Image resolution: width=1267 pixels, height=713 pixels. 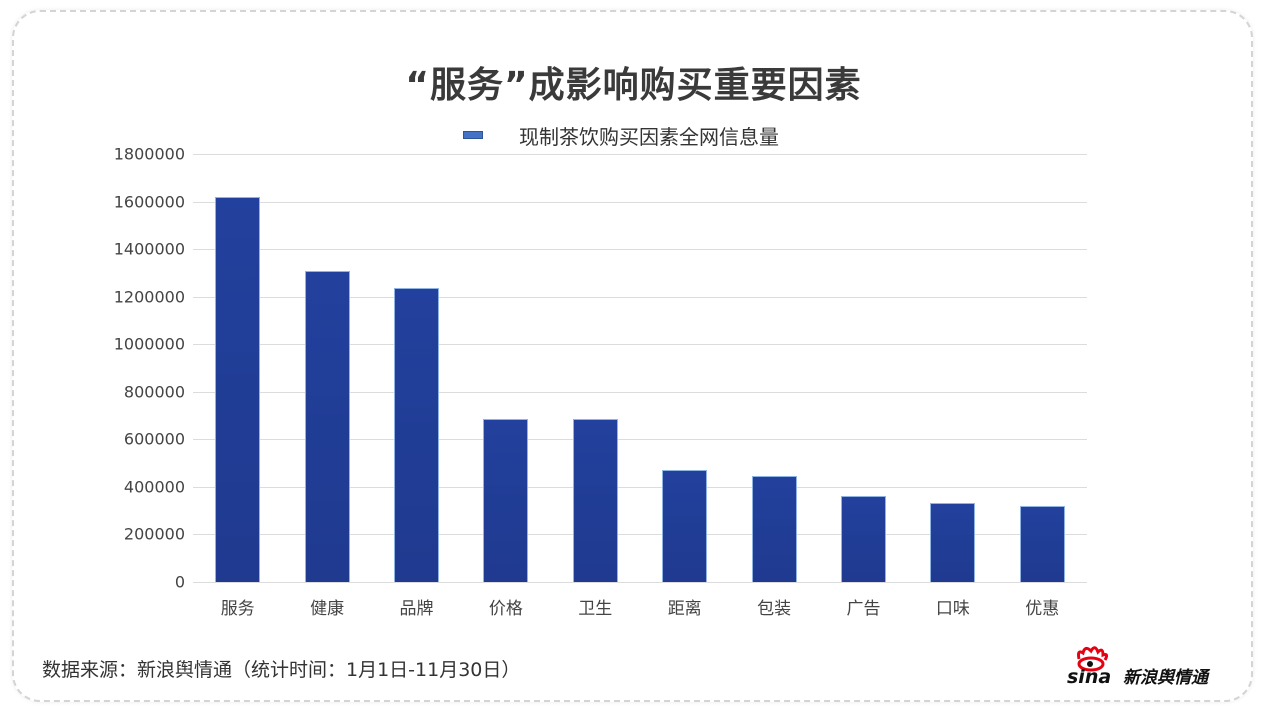 I want to click on data-source-note: 数据来源：新浪舆情通（统计时间：1月1日-11月30日）, so click(x=281, y=670).